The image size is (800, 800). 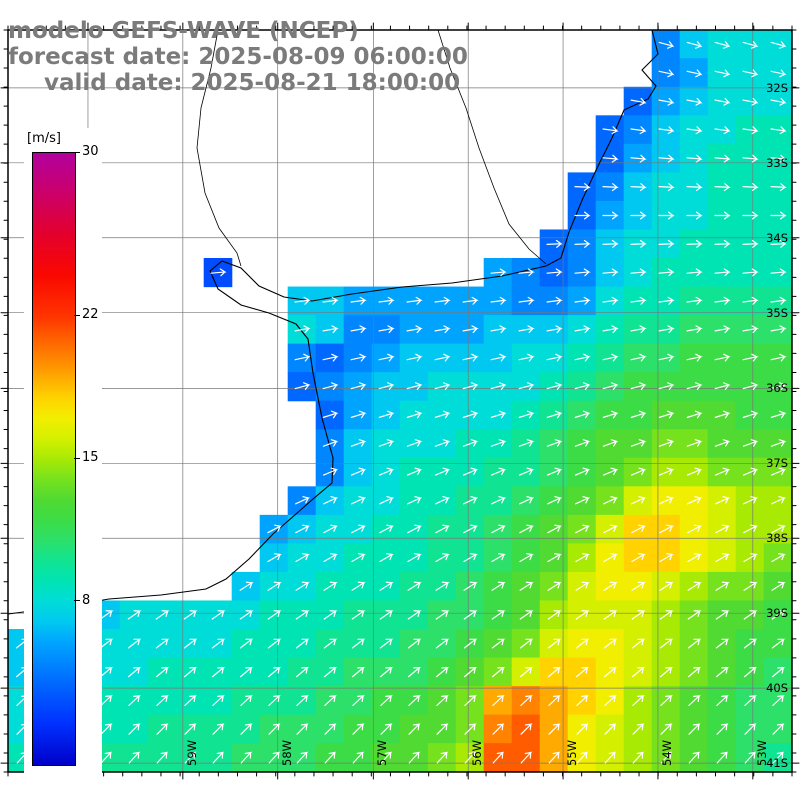 I want to click on colorbar: [m/s] 30 22 15 8, so click(x=63, y=454).